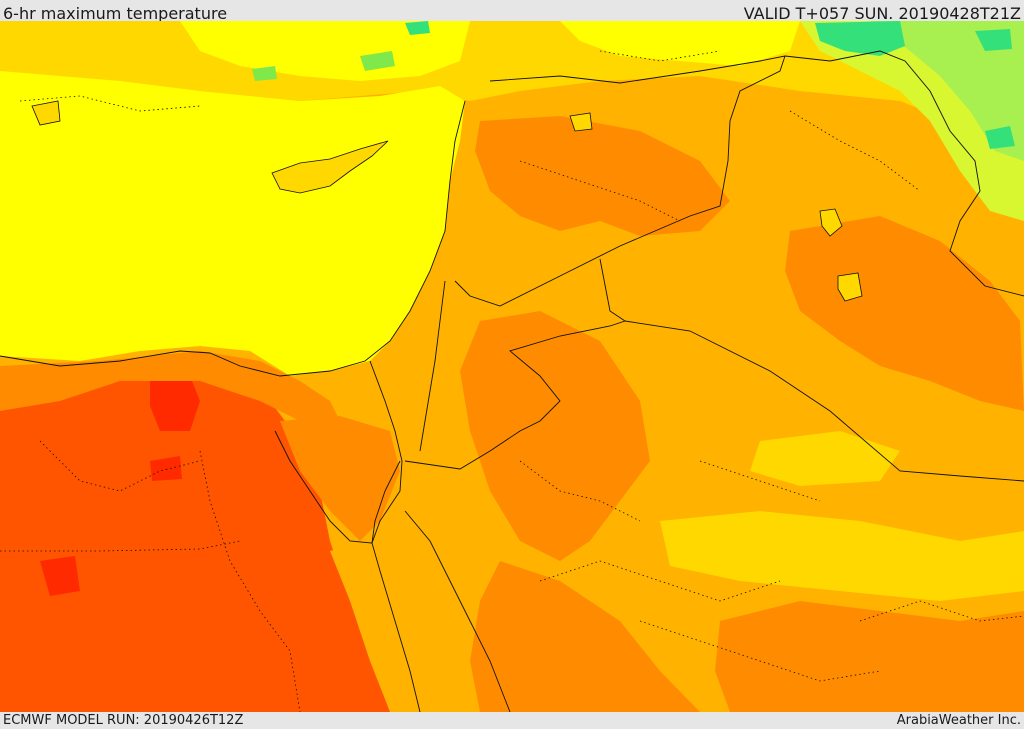 This screenshot has width=1024, height=729. Describe the element at coordinates (417, 28) in the screenshot. I see `north-green-spot` at that location.